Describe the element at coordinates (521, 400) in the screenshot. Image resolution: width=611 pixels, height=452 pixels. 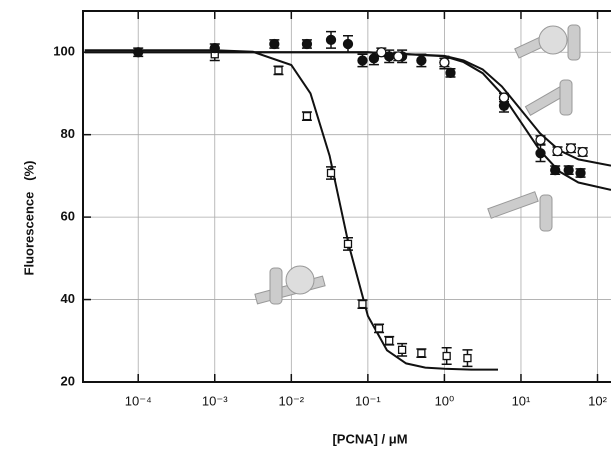
I see `x-tick-label: 10¹` at that location.